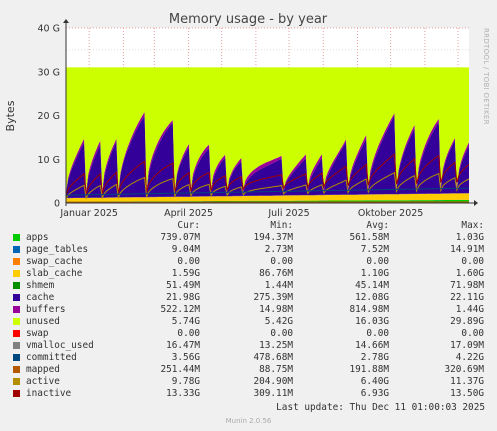 The height and width of the screenshot is (431, 497). Describe the element at coordinates (464, 369) in the screenshot. I see `legend-max: 320.69M` at that location.